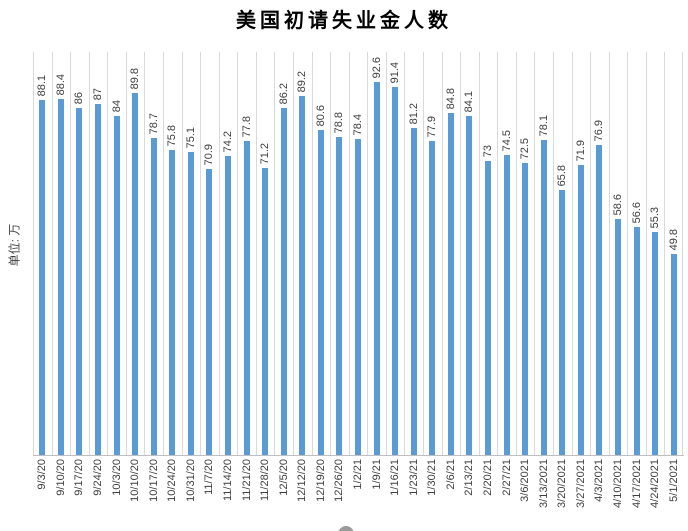 The image size is (688, 531). I want to click on x-axis-label: 12/5/20, so click(284, 477).